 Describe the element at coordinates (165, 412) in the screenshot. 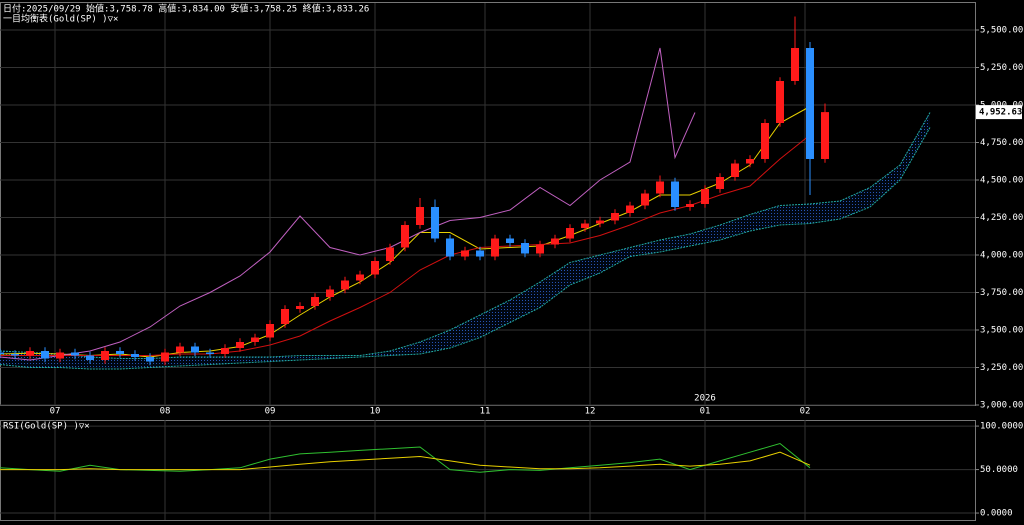

I see `x-tick-label: 08` at that location.